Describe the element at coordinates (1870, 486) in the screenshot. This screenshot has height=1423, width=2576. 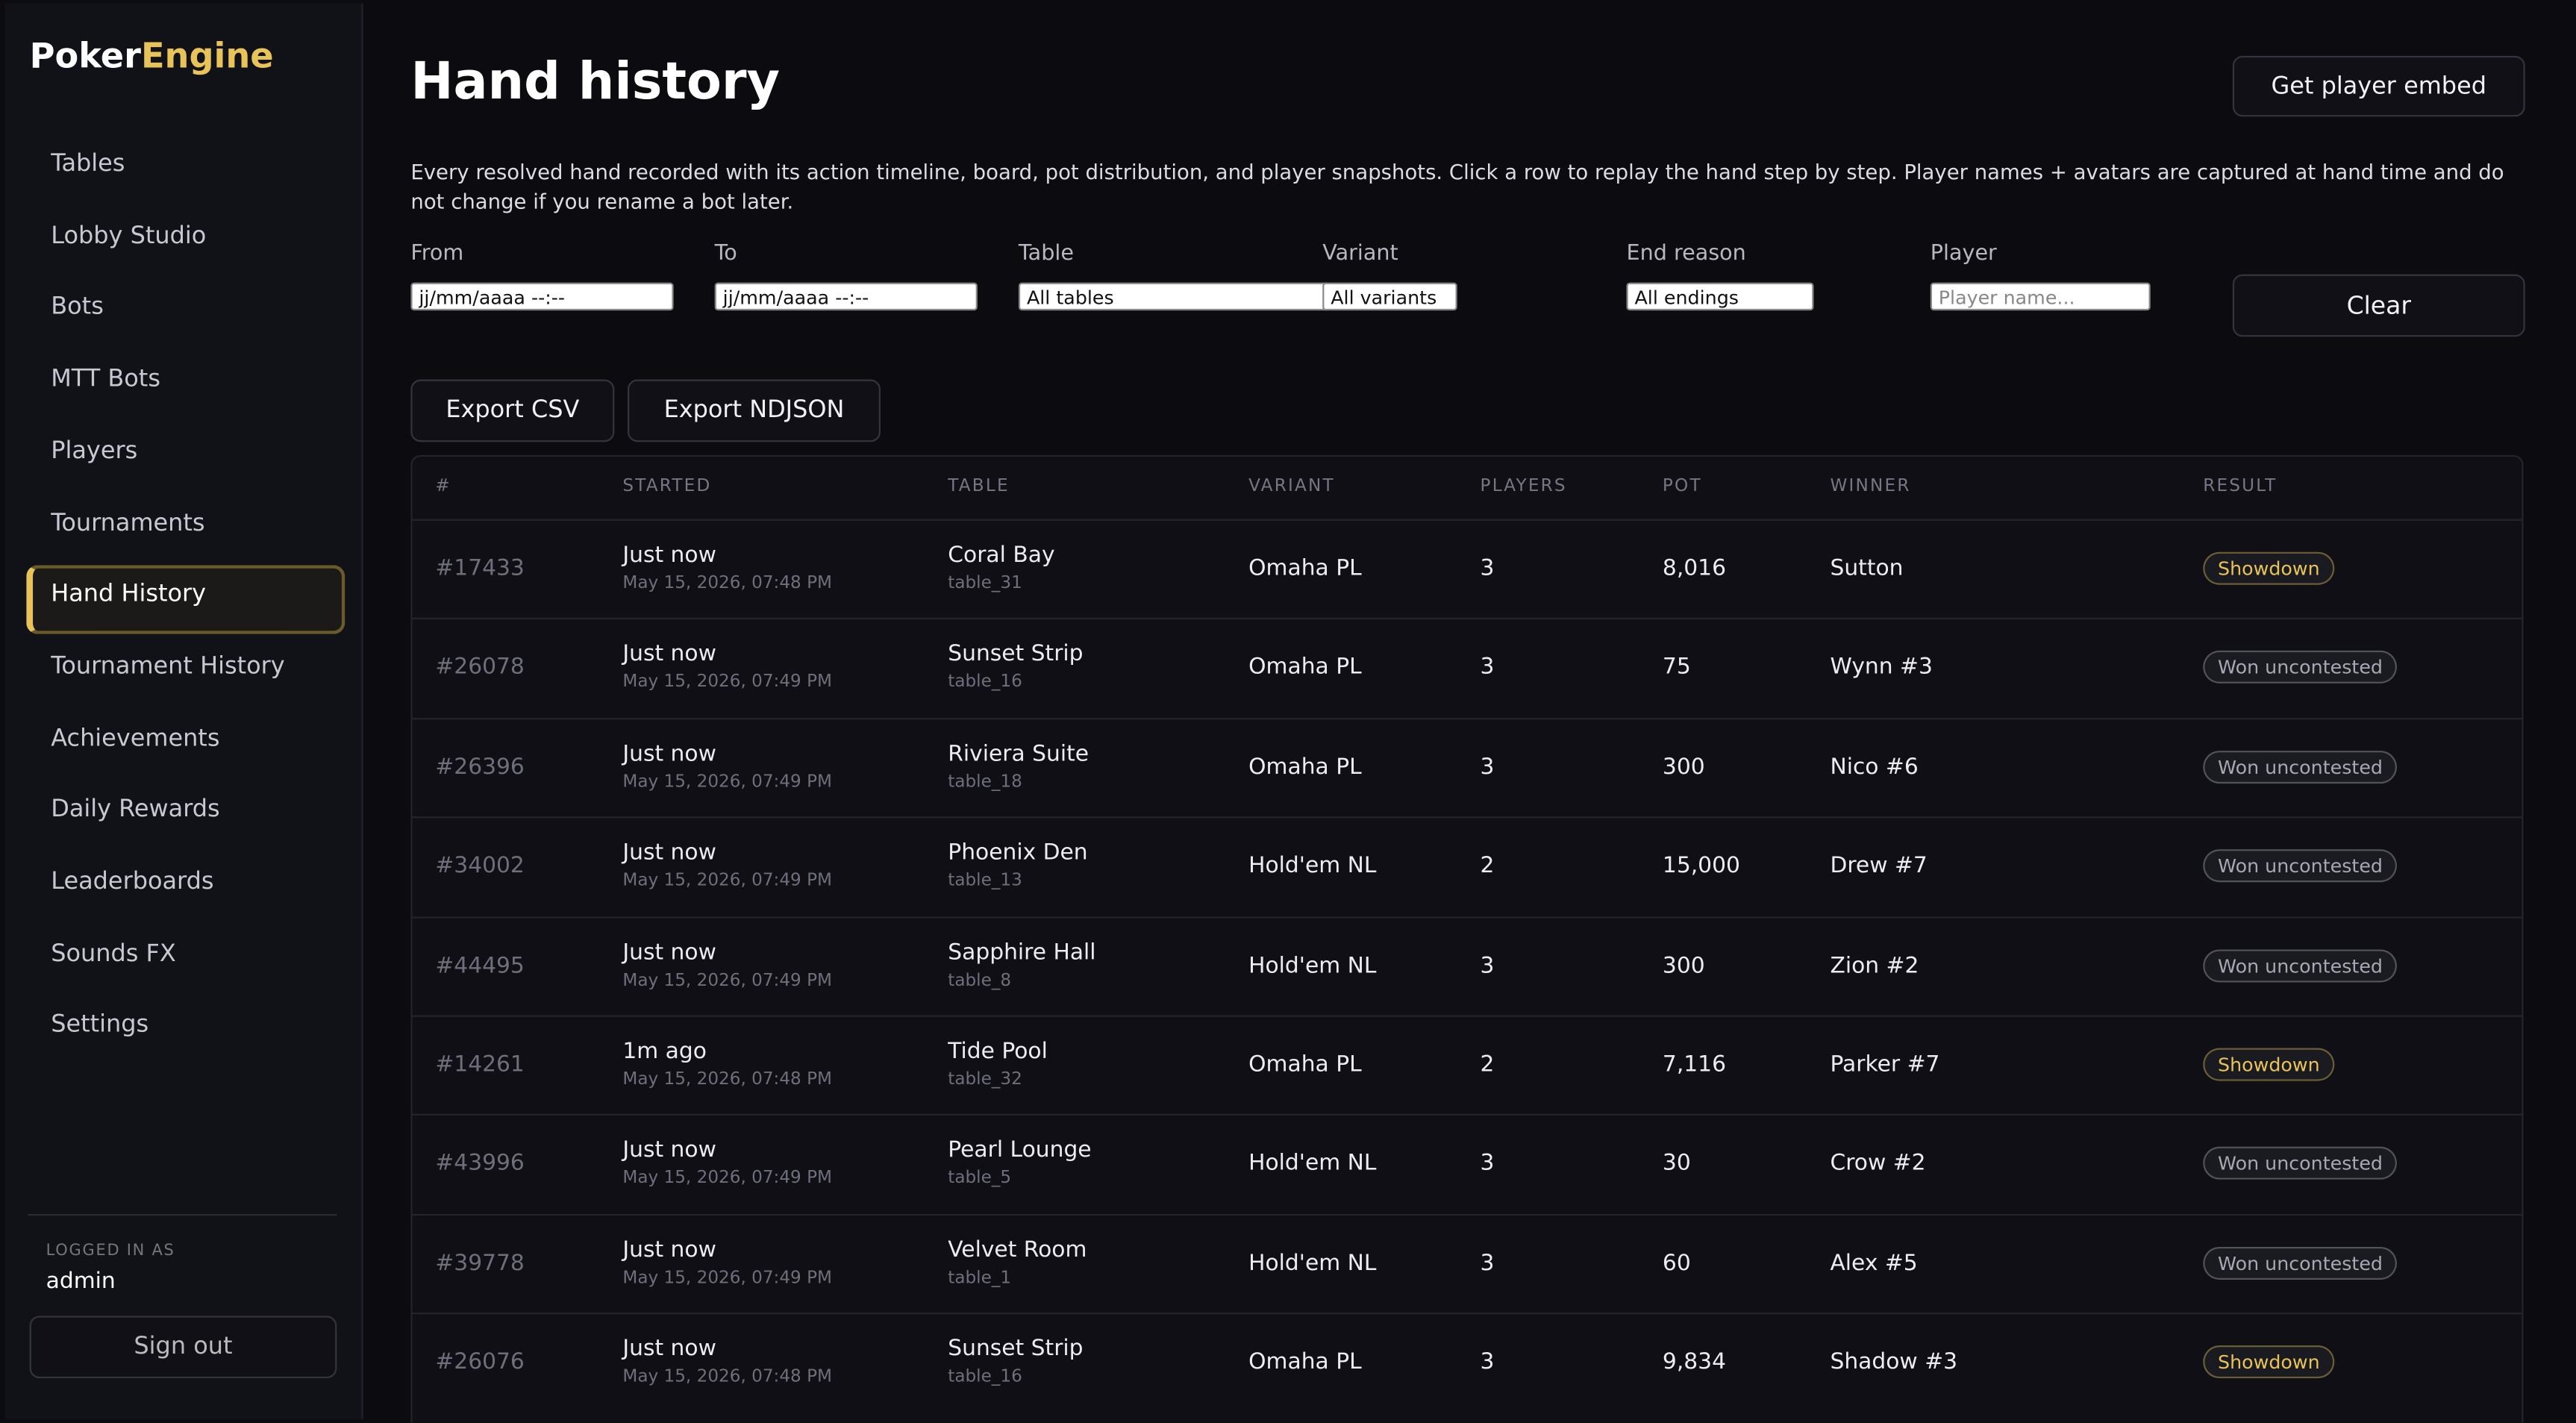
I see `column-header: WINNER` at that location.